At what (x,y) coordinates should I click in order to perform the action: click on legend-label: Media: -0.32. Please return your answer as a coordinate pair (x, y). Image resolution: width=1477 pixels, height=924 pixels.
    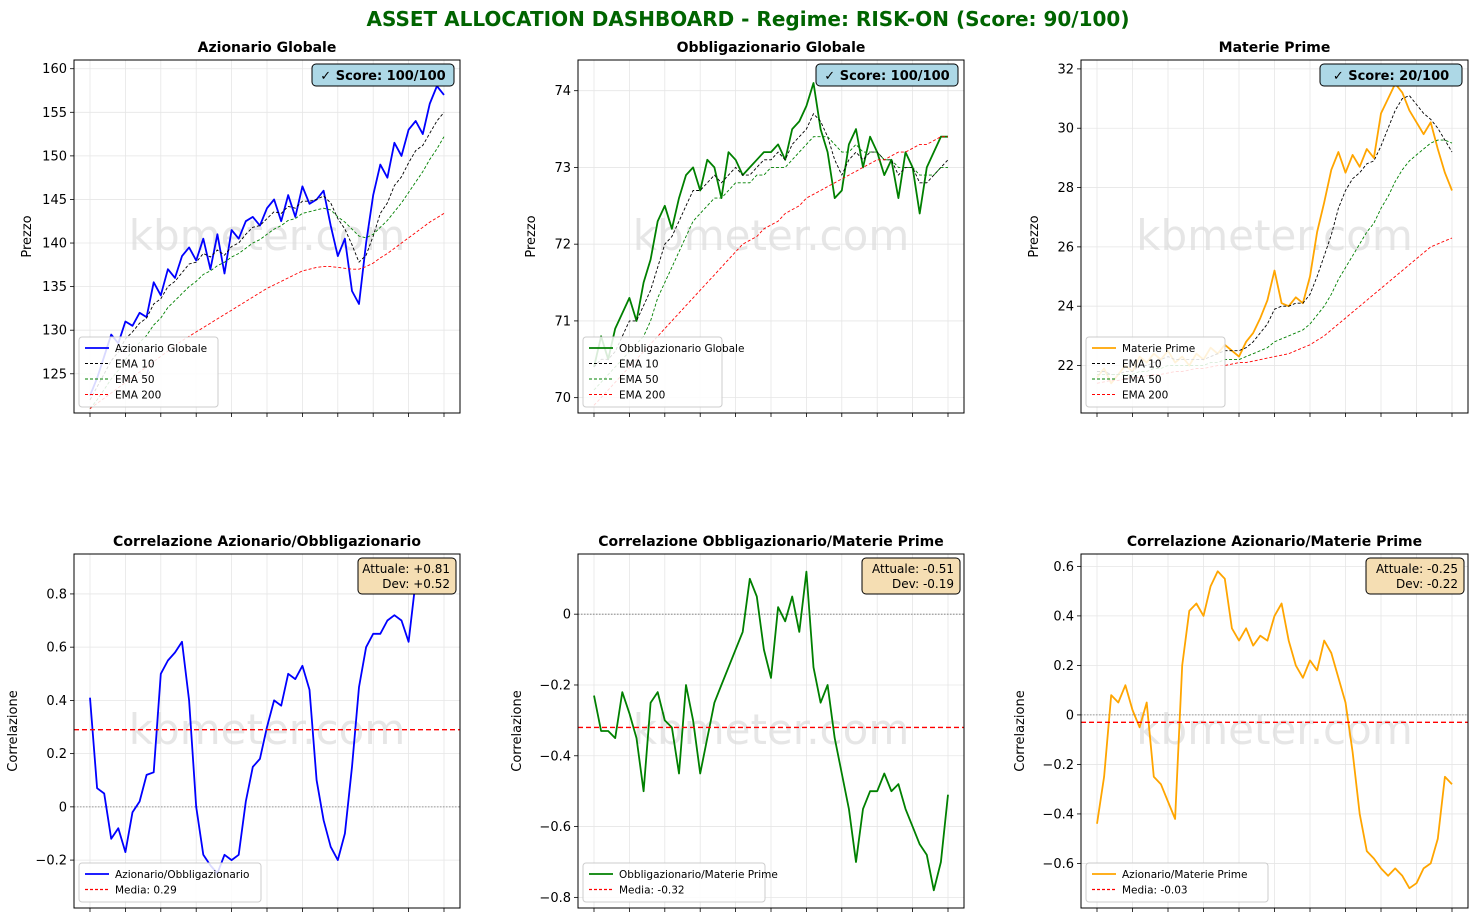
    Looking at the image, I should click on (652, 891).